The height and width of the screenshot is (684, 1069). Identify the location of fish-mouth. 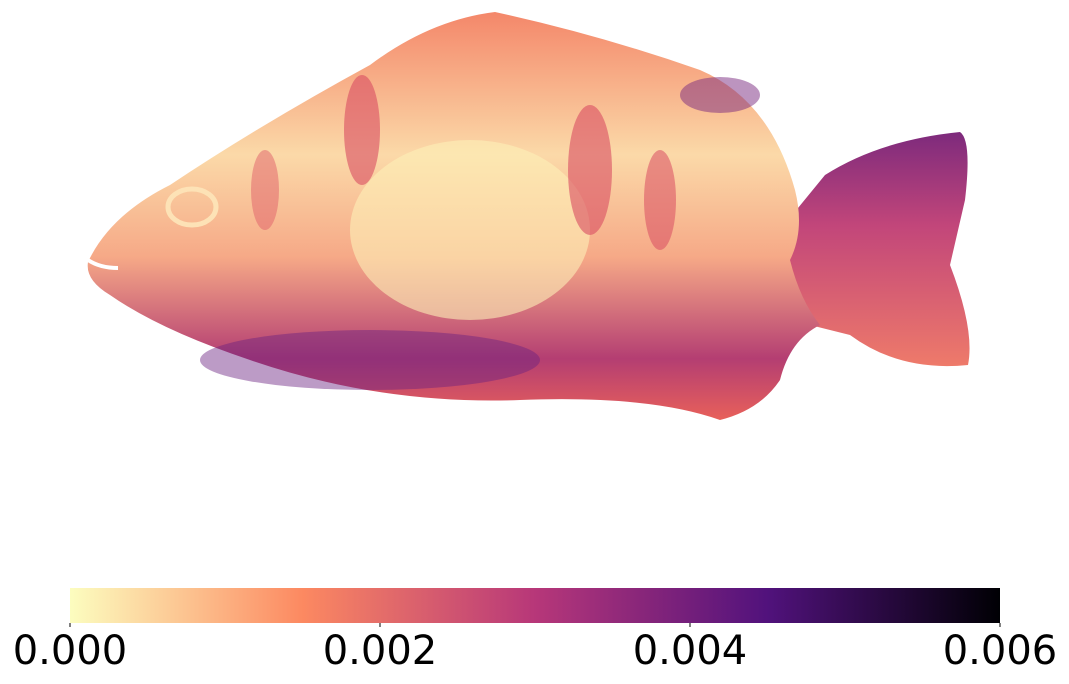
(102, 264).